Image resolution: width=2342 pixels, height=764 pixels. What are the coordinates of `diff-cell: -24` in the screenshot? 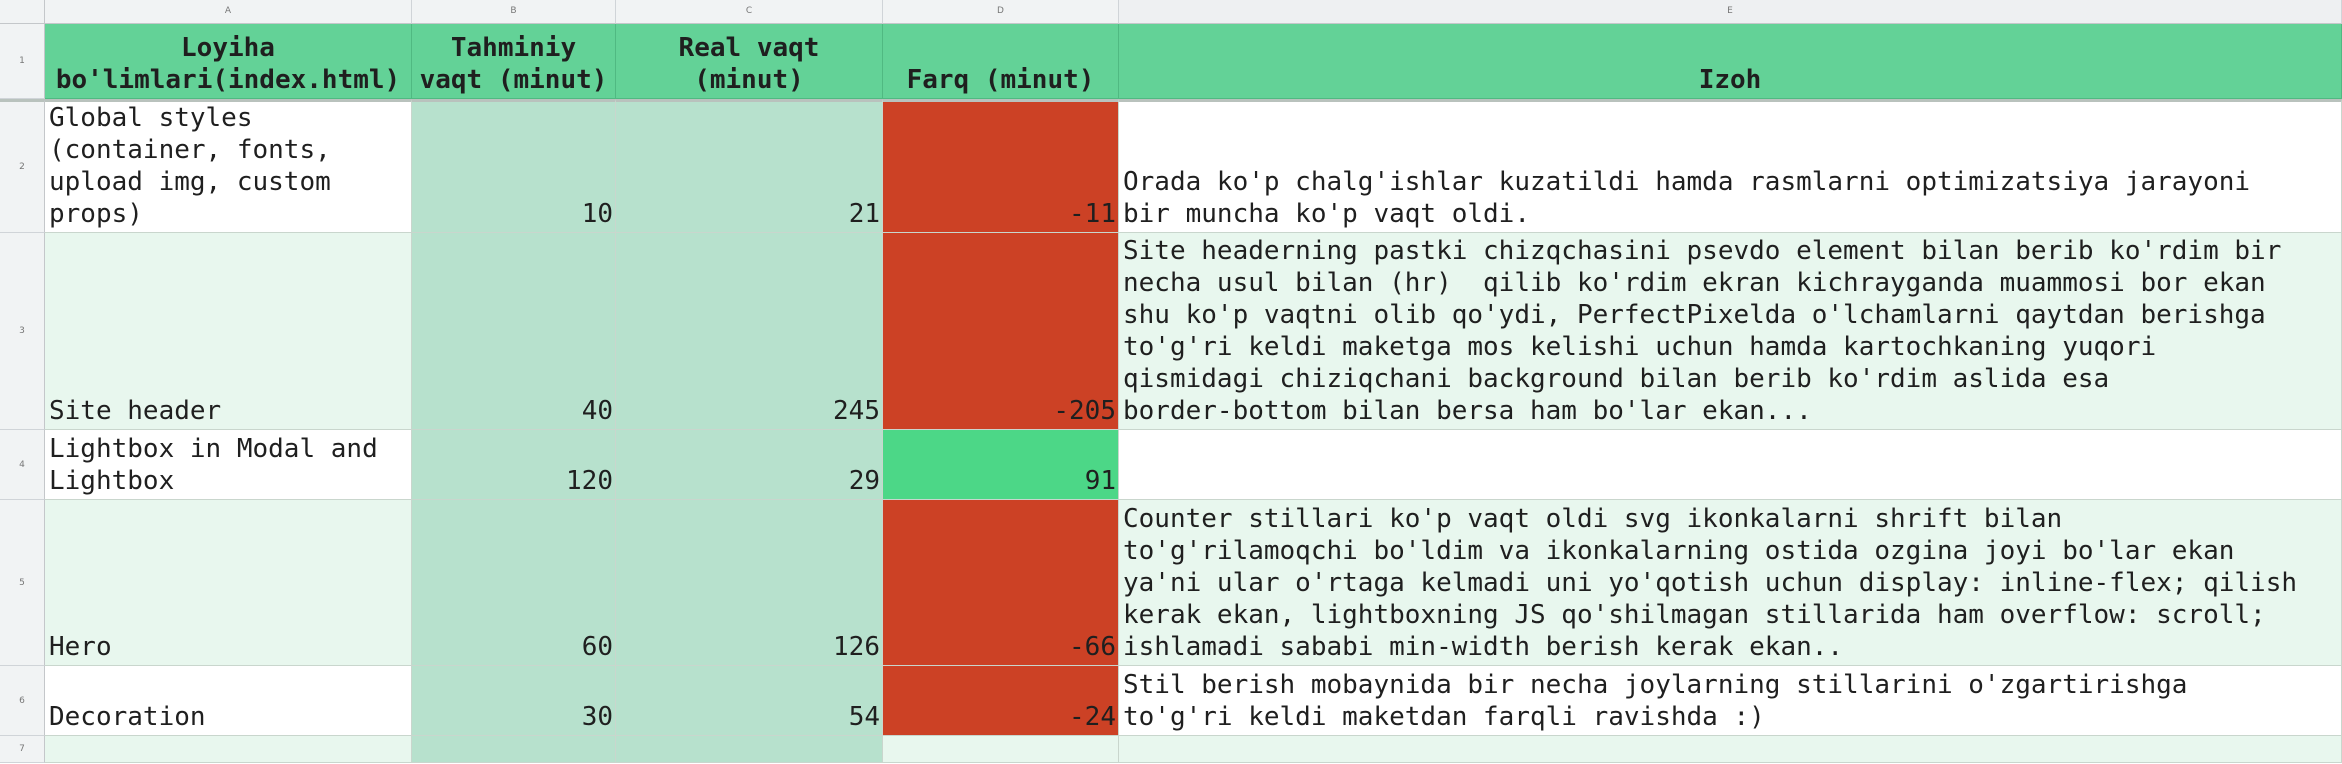 It's located at (1001, 701).